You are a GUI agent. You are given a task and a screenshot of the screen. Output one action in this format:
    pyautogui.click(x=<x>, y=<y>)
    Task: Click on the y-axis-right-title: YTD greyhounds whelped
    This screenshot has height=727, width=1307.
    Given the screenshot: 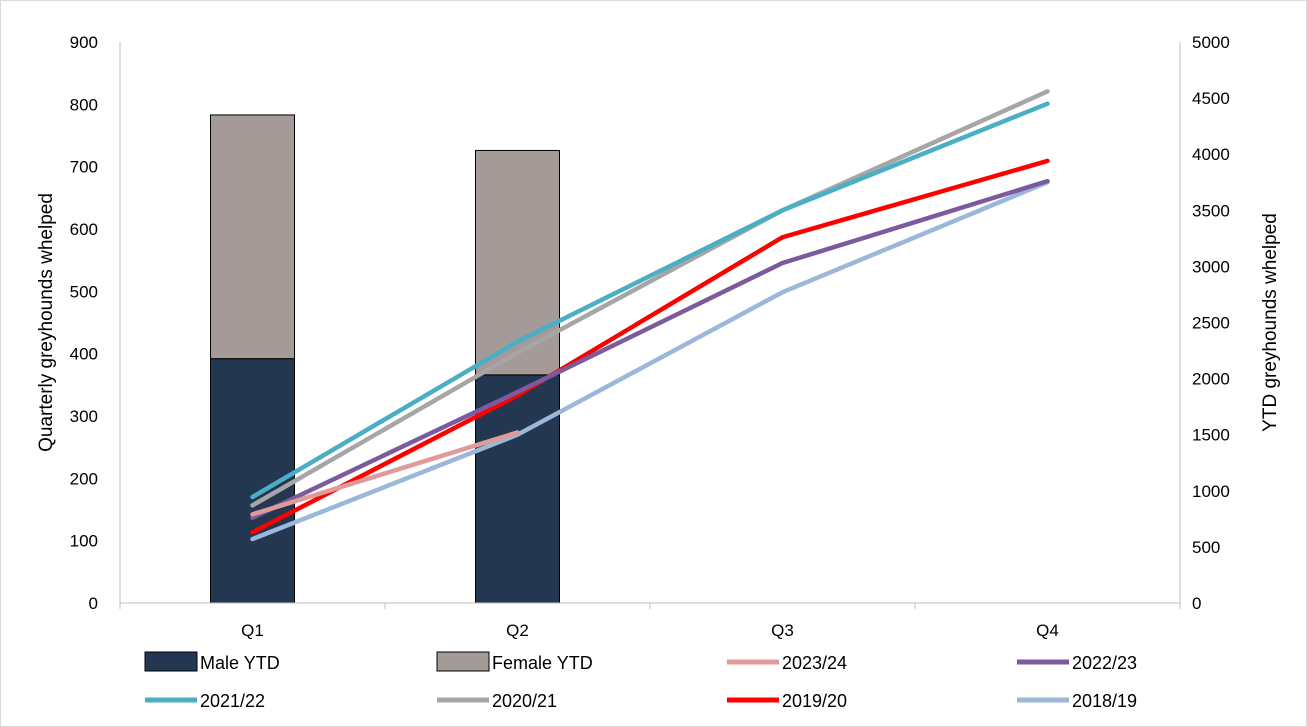 What is the action you would take?
    pyautogui.click(x=1270, y=322)
    